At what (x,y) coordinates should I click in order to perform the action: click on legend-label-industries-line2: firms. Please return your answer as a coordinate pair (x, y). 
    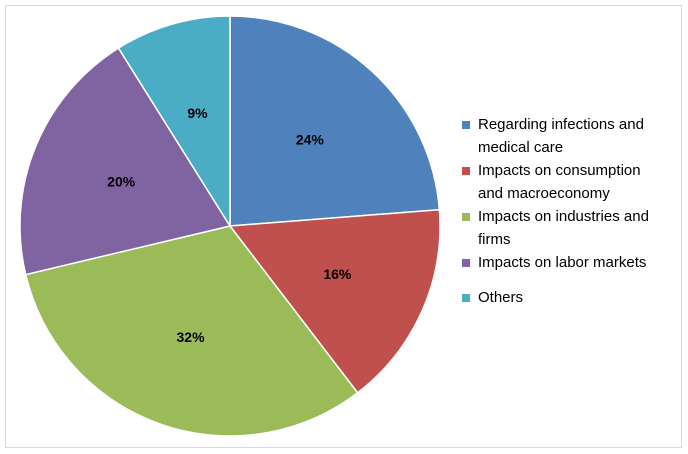
    Looking at the image, I should click on (494, 239).